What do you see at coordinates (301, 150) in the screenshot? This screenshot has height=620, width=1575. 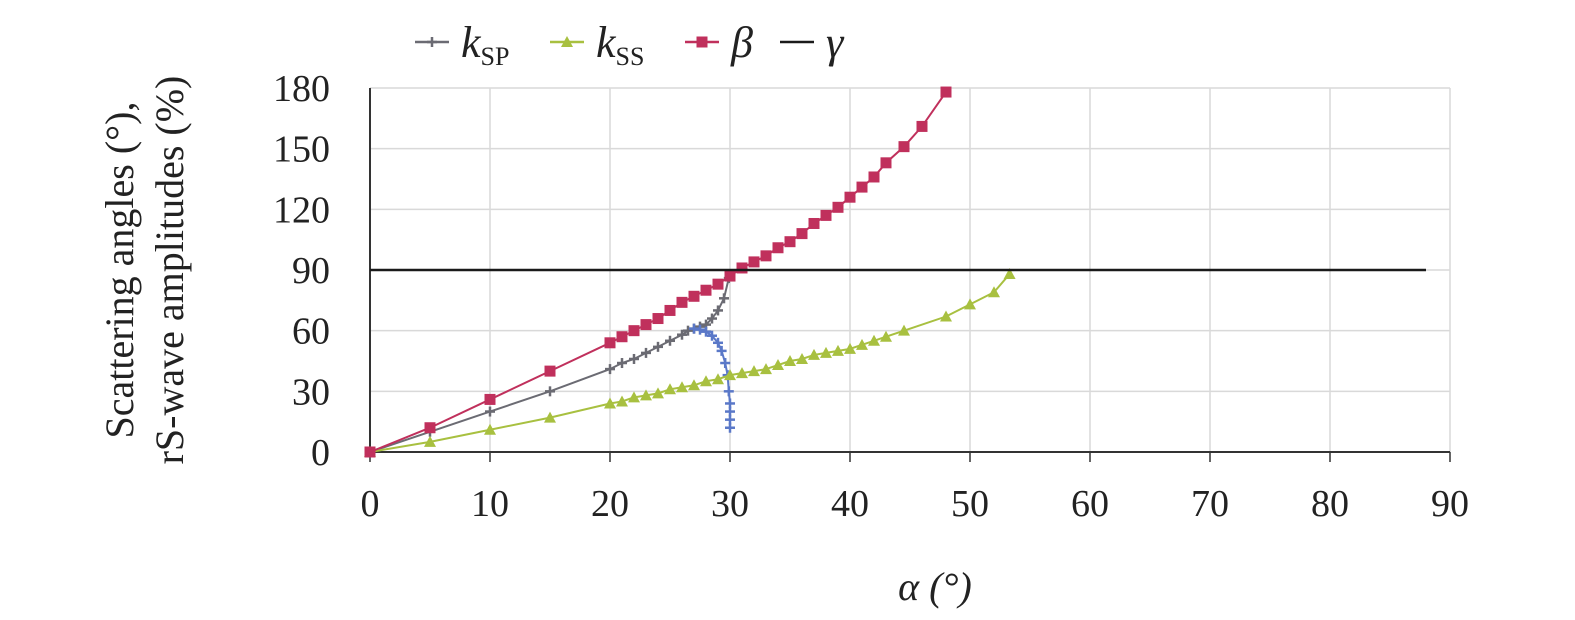 I see `y-tick-label: 150` at bounding box center [301, 150].